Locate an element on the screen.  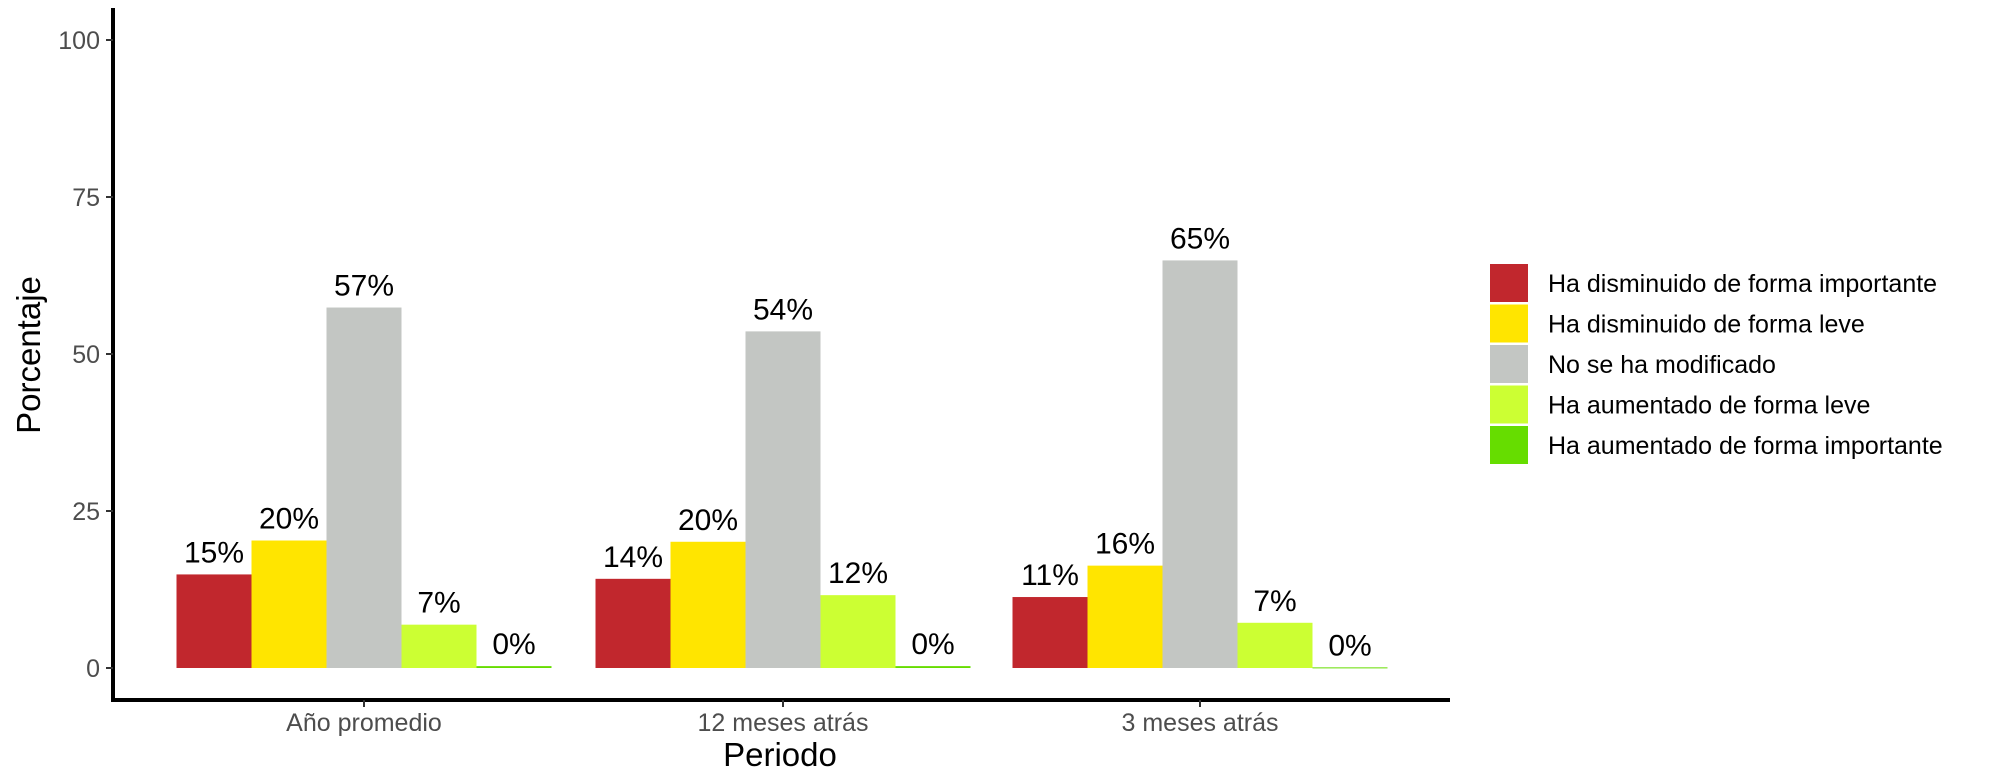
data-label: 14% is located at coordinates (633, 557).